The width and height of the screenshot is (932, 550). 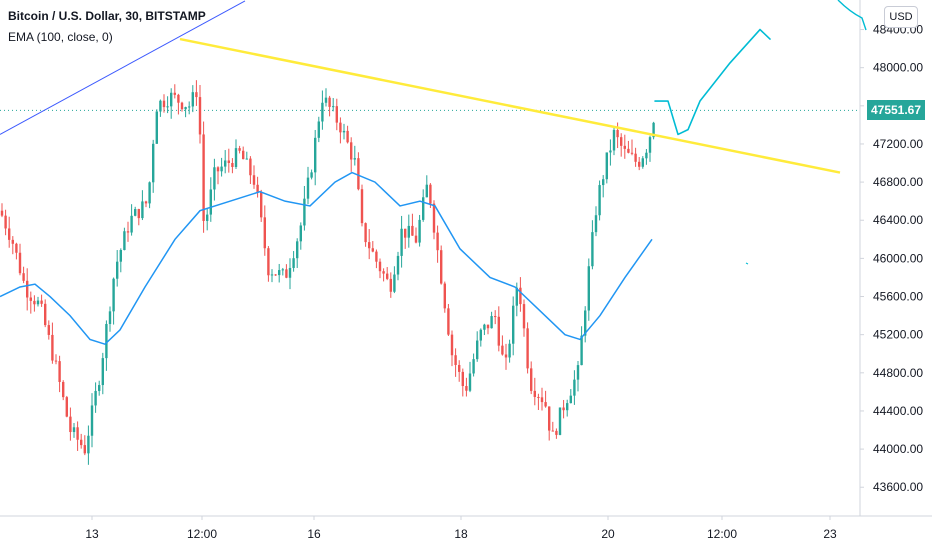 I want to click on x-tick-label: 23, so click(x=830, y=534).